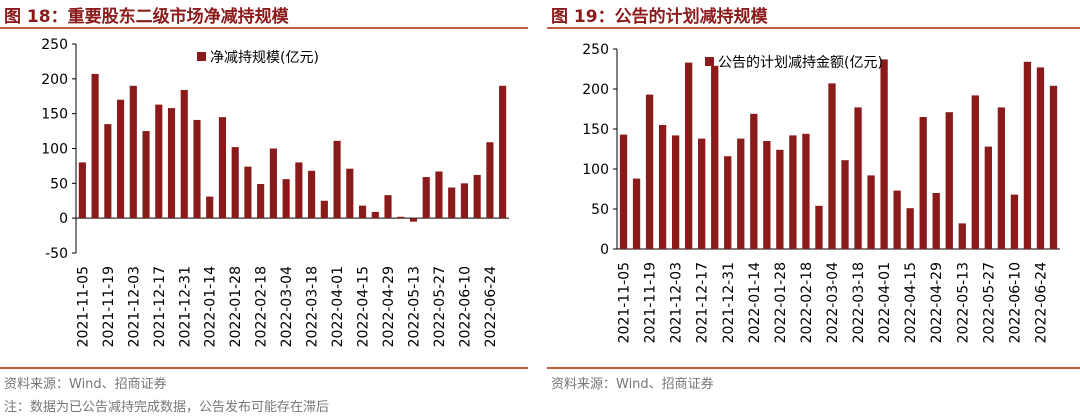 The image size is (1080, 416). I want to click on figure-title: 图 19：公告的计划减持规模, so click(659, 17).